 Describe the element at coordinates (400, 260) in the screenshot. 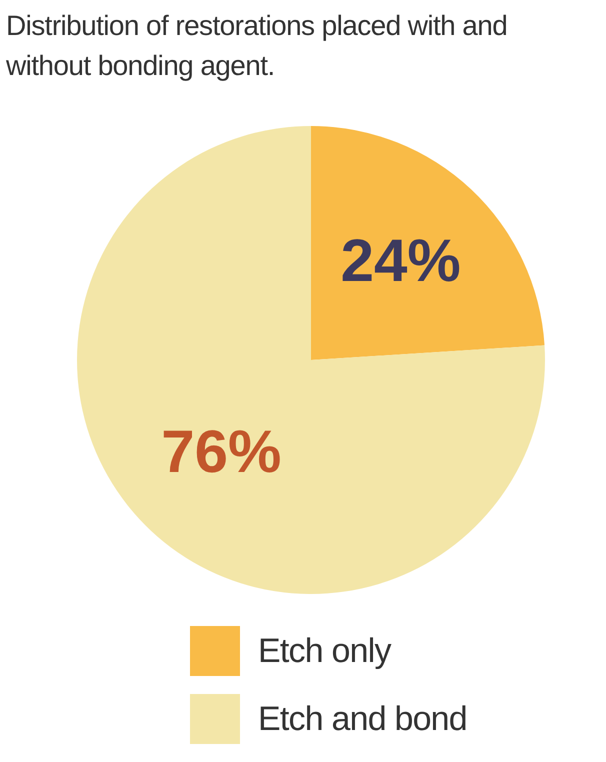

I see `data-label: 24%` at that location.